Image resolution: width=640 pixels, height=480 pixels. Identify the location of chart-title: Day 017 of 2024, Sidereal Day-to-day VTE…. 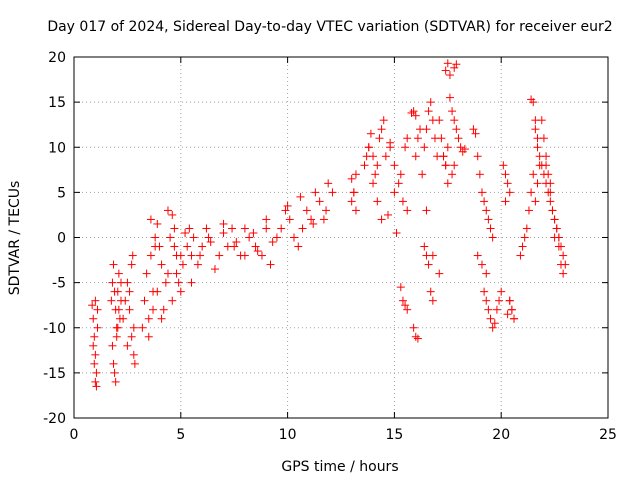
(329, 27).